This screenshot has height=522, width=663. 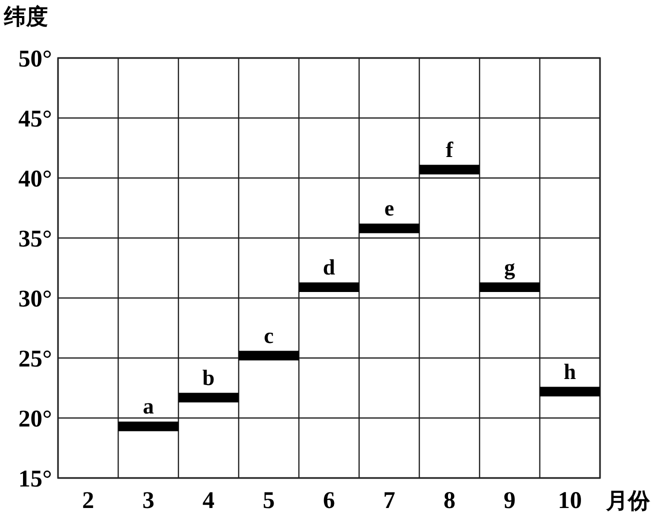 I want to click on data-label: f, so click(x=450, y=149).